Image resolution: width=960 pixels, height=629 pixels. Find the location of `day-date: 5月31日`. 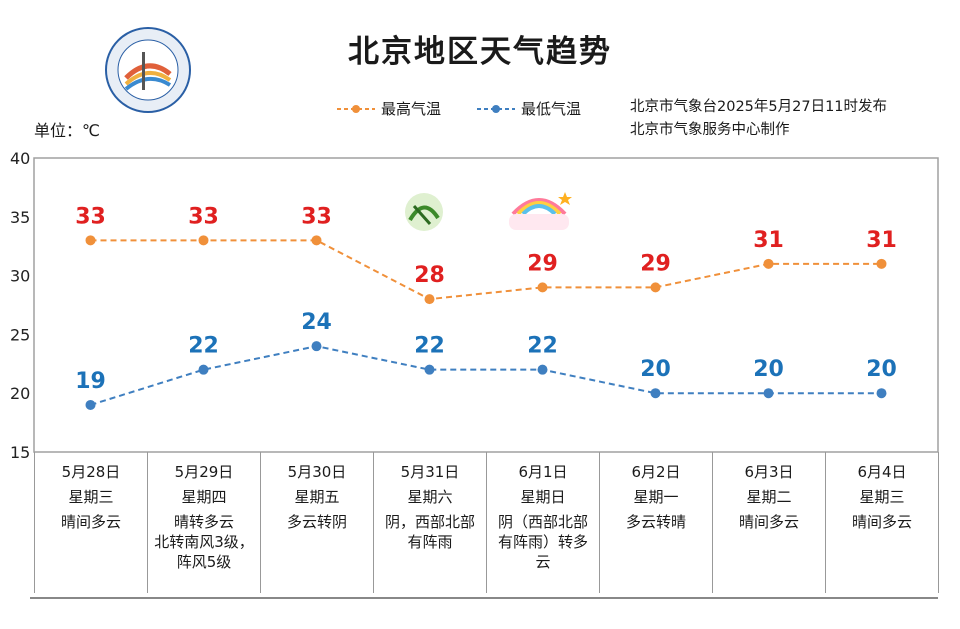

day-date: 5月31日 is located at coordinates (430, 472).